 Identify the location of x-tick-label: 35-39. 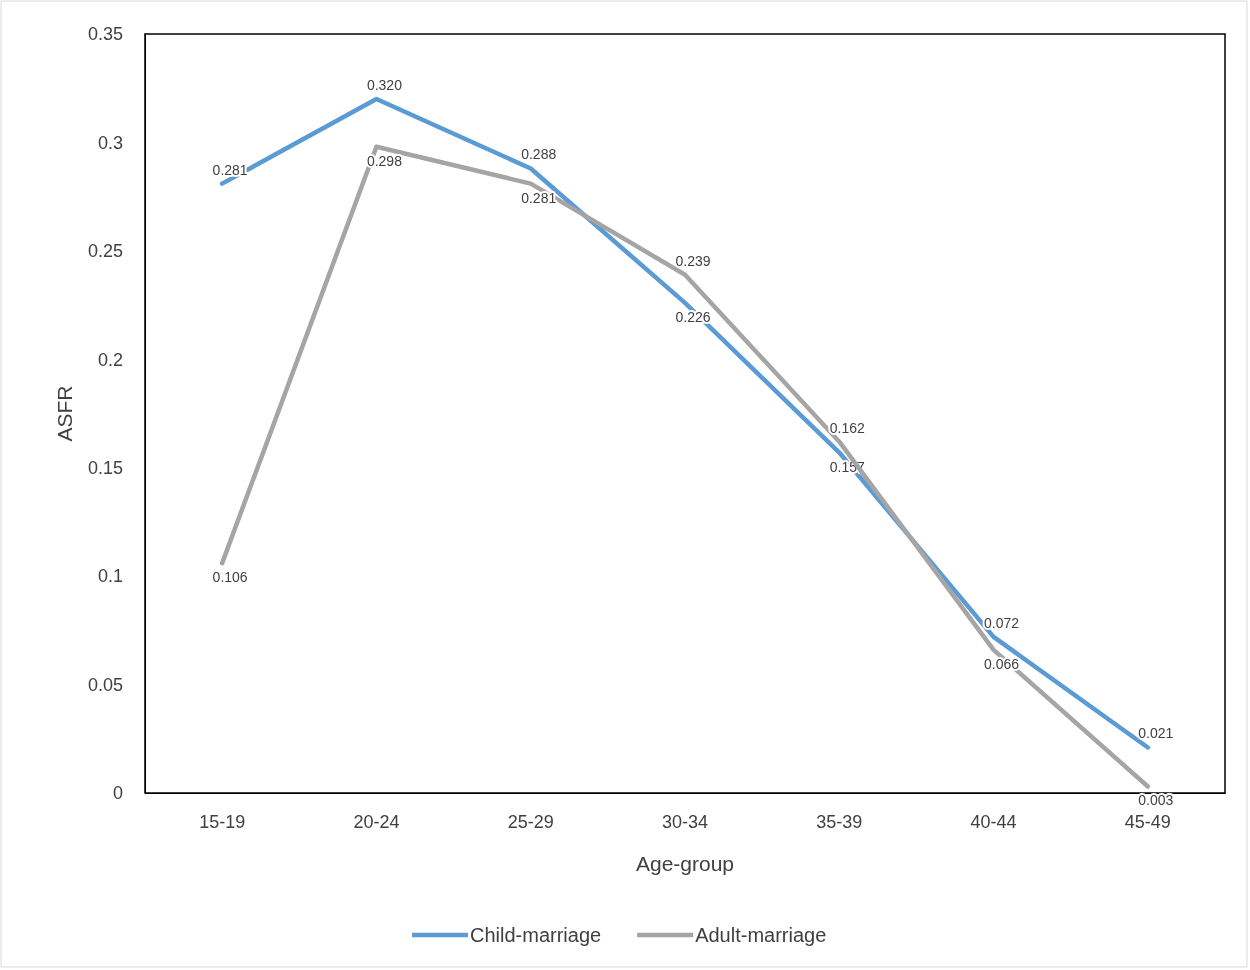
(839, 821).